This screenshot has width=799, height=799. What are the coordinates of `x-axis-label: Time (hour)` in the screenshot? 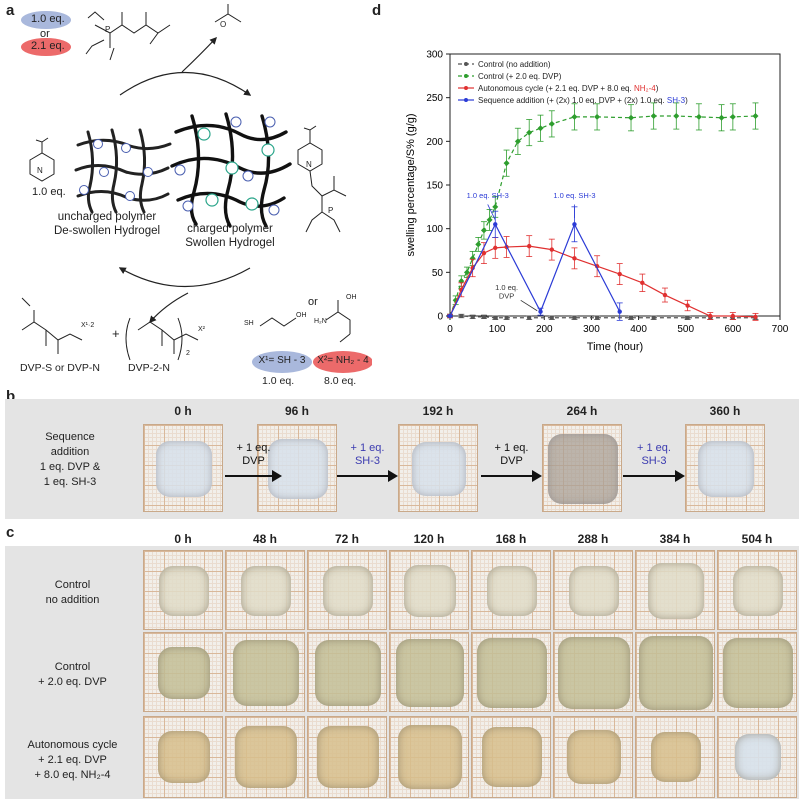 It's located at (615, 347).